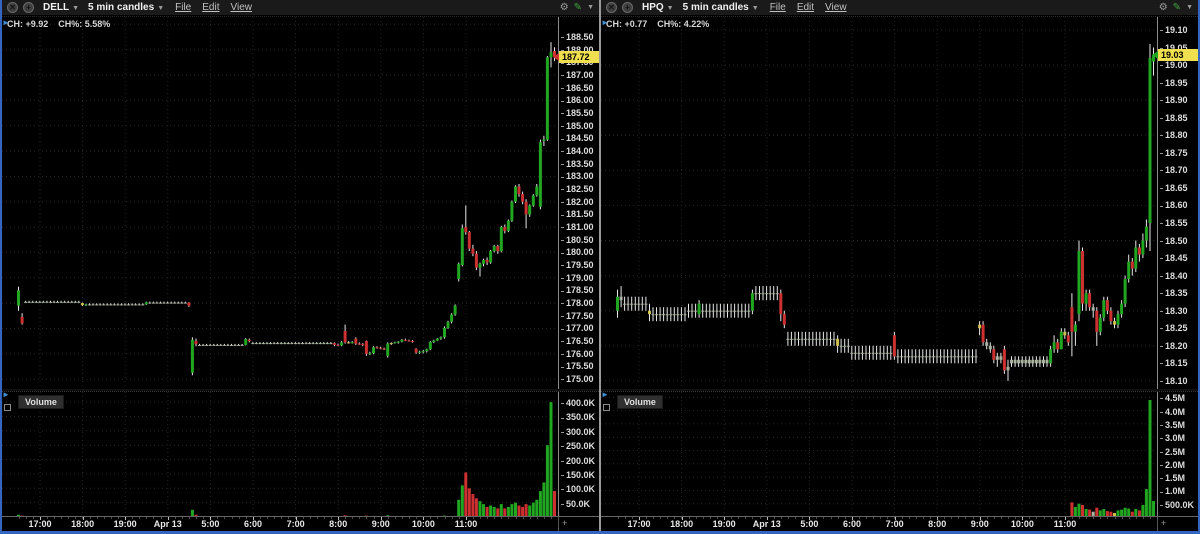  What do you see at coordinates (577, 113) in the screenshot?
I see `price-axis-label: 185.50` at bounding box center [577, 113].